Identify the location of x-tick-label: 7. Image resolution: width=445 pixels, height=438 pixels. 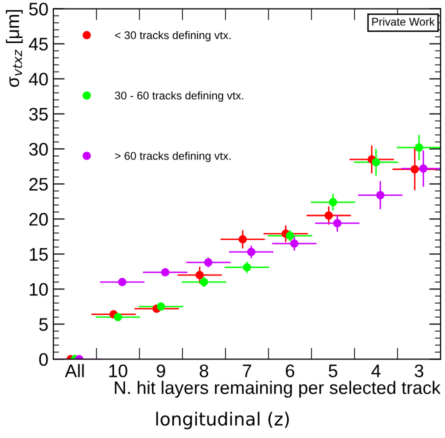
(247, 371).